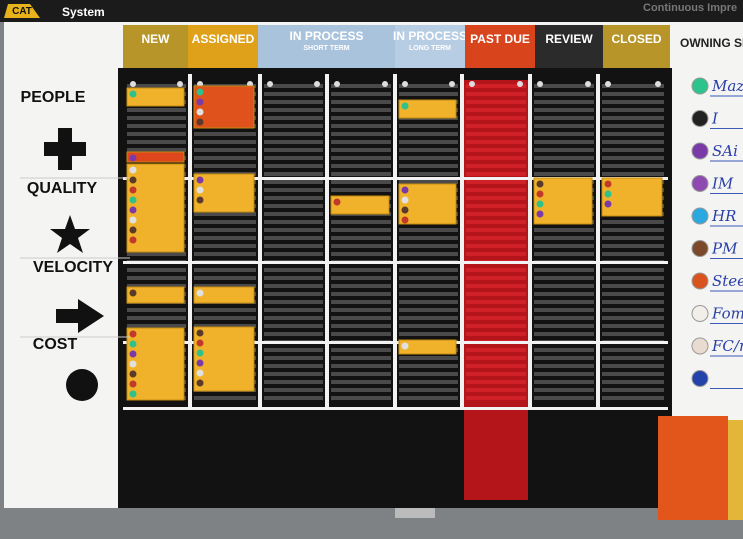 This screenshot has height=539, width=743. I want to click on card-holder, so click(735, 470).